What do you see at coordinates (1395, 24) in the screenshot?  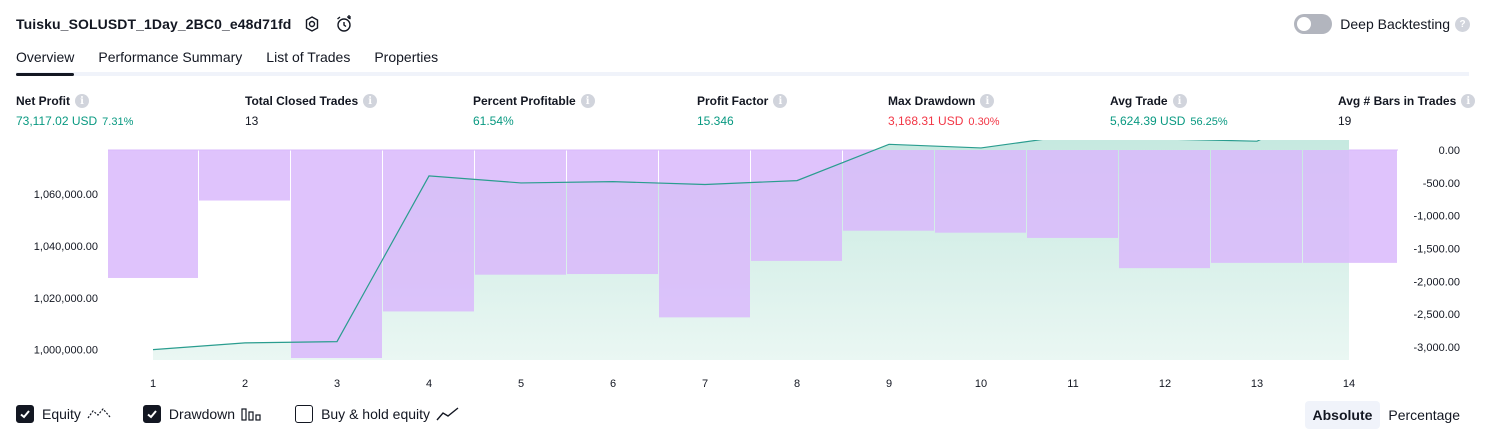 I see `deep-backtesting-label: Deep Backtesting` at bounding box center [1395, 24].